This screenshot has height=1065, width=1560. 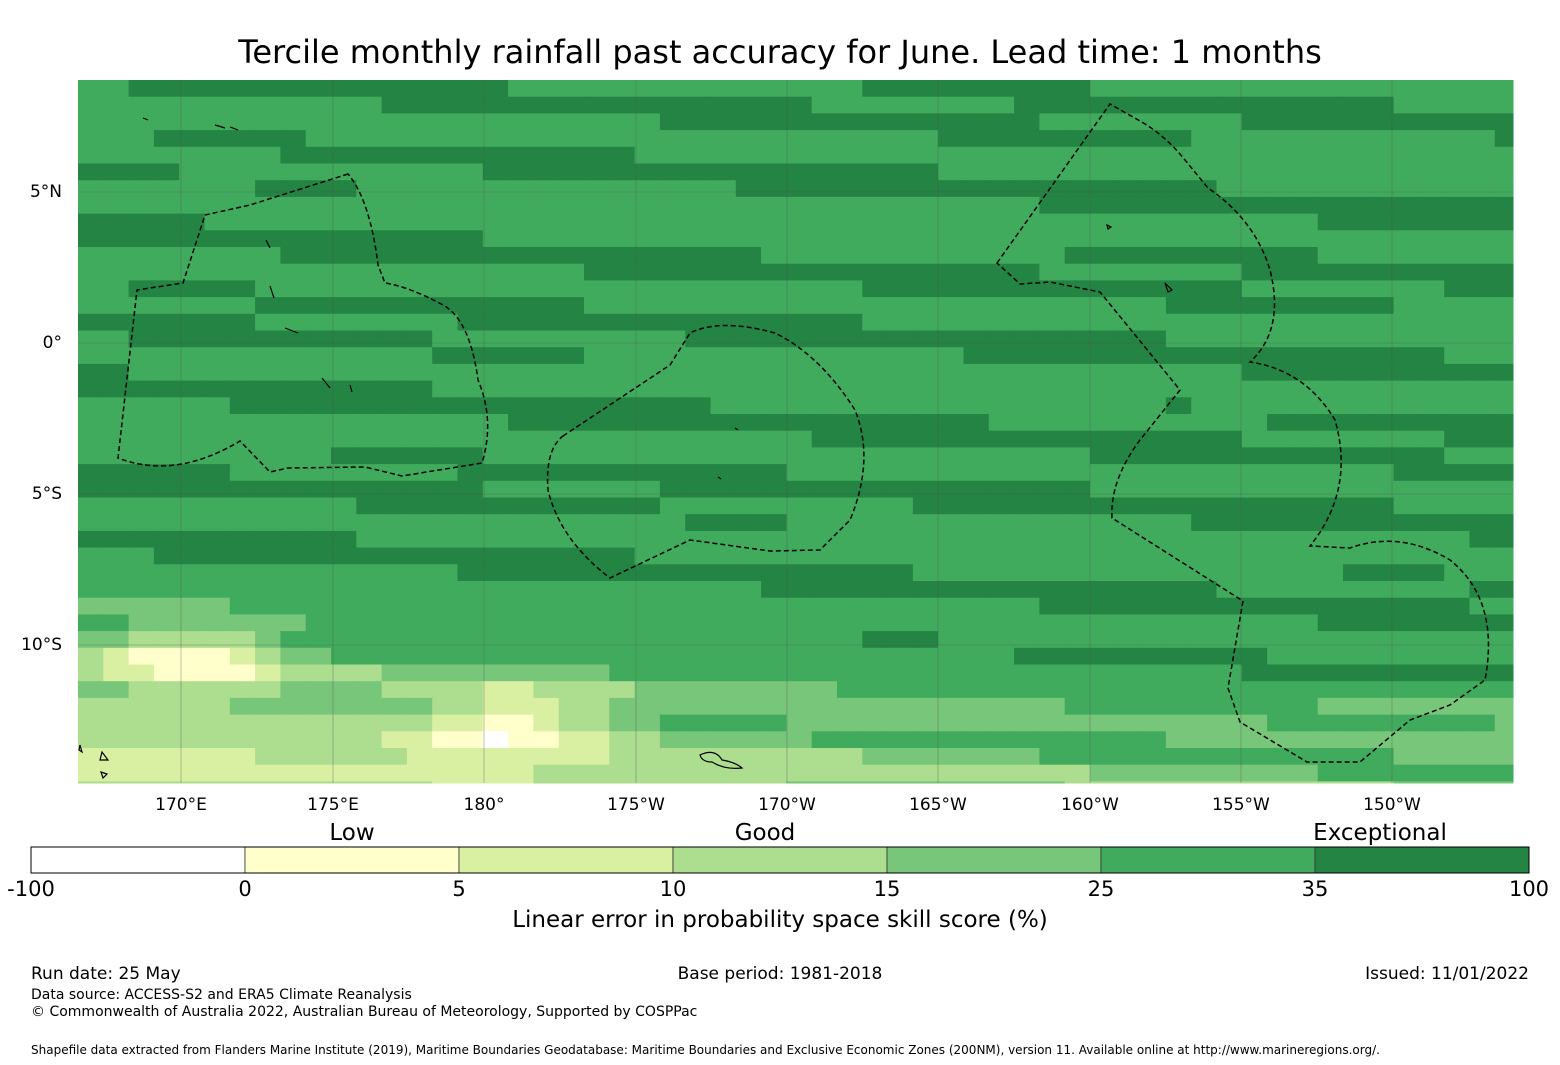 What do you see at coordinates (887, 889) in the screenshot?
I see `colorbar-tick-label: 15` at bounding box center [887, 889].